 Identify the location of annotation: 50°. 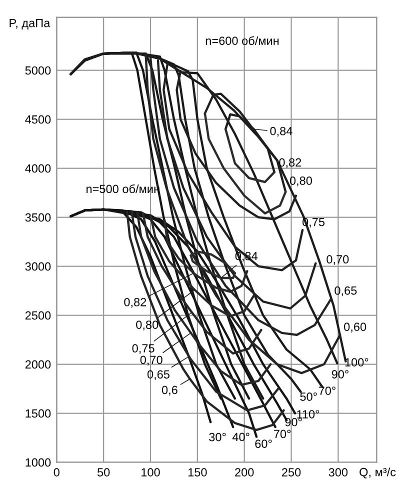
(308, 396).